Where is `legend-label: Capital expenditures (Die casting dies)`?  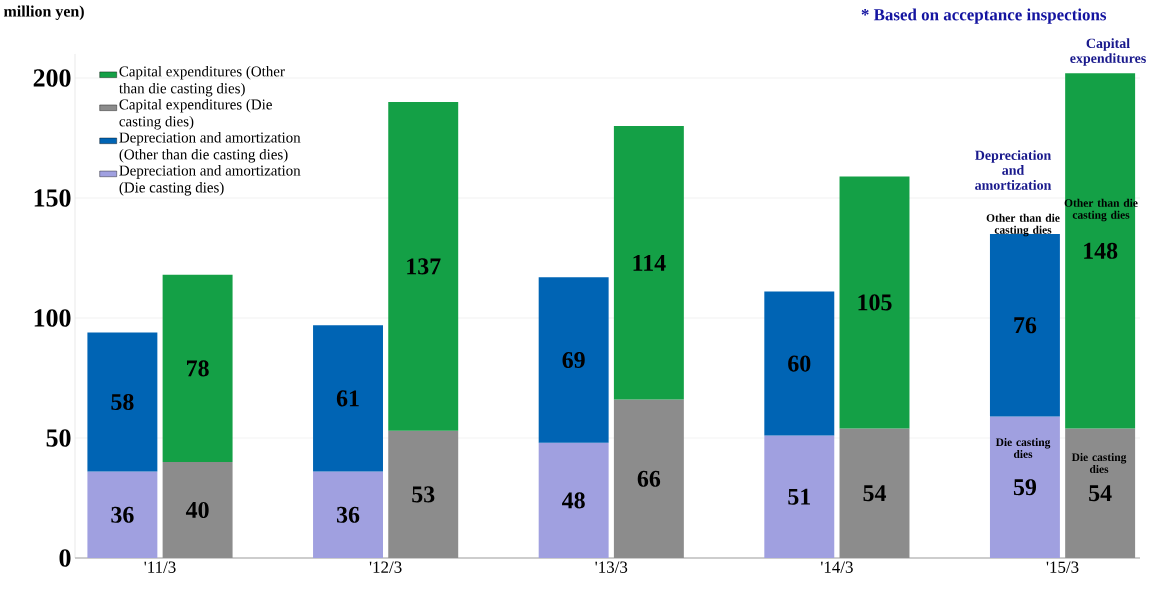 legend-label: Capital expenditures (Die casting dies) is located at coordinates (195, 114).